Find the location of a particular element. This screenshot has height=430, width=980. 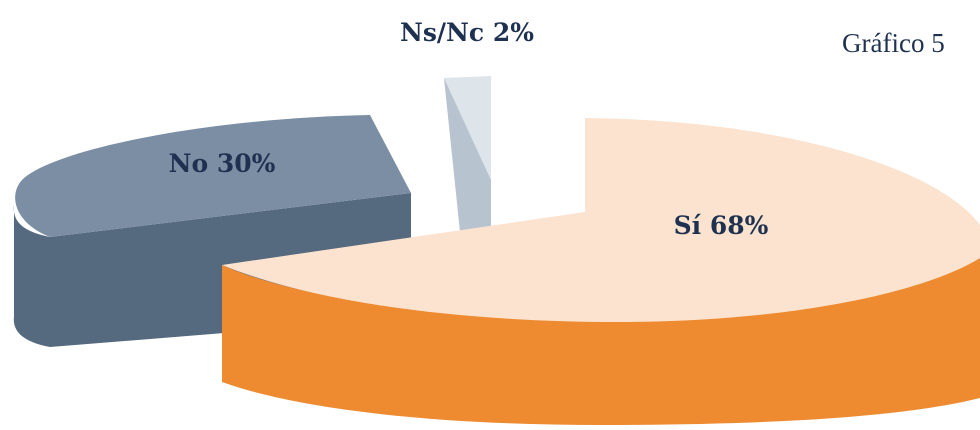

slice-no-side-left is located at coordinates (32, 276).